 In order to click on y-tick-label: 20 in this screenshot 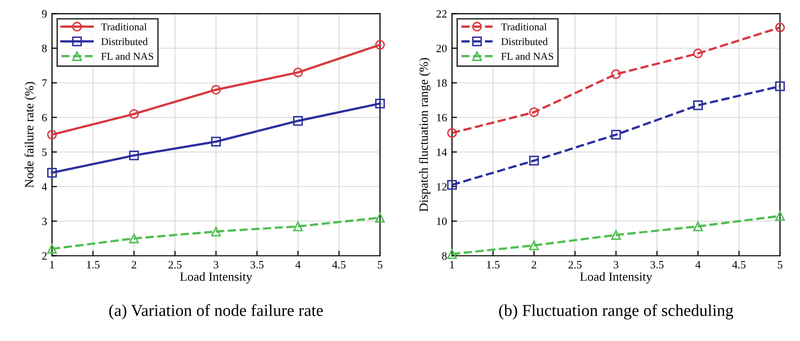, I will do `click(441, 48)`.